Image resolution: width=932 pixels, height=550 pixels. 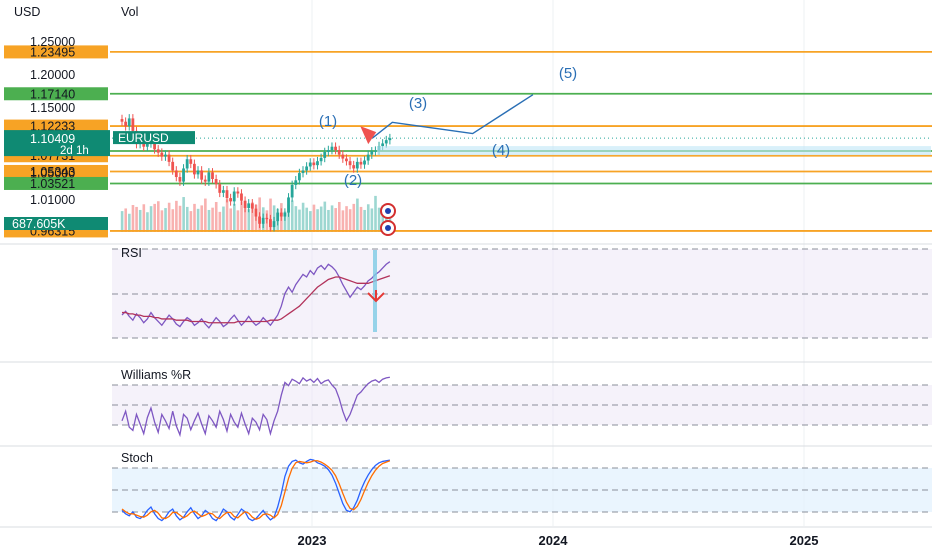 I want to click on price-tick-label: 1.20000, so click(x=52, y=75).